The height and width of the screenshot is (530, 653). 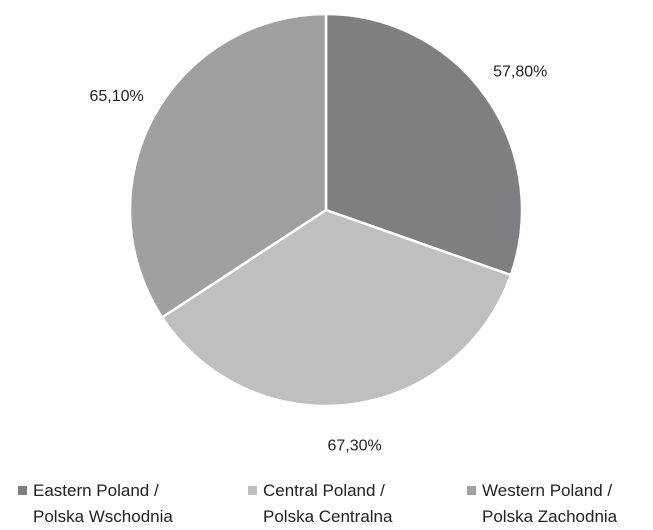 I want to click on data-label: 65,10%, so click(x=116, y=96).